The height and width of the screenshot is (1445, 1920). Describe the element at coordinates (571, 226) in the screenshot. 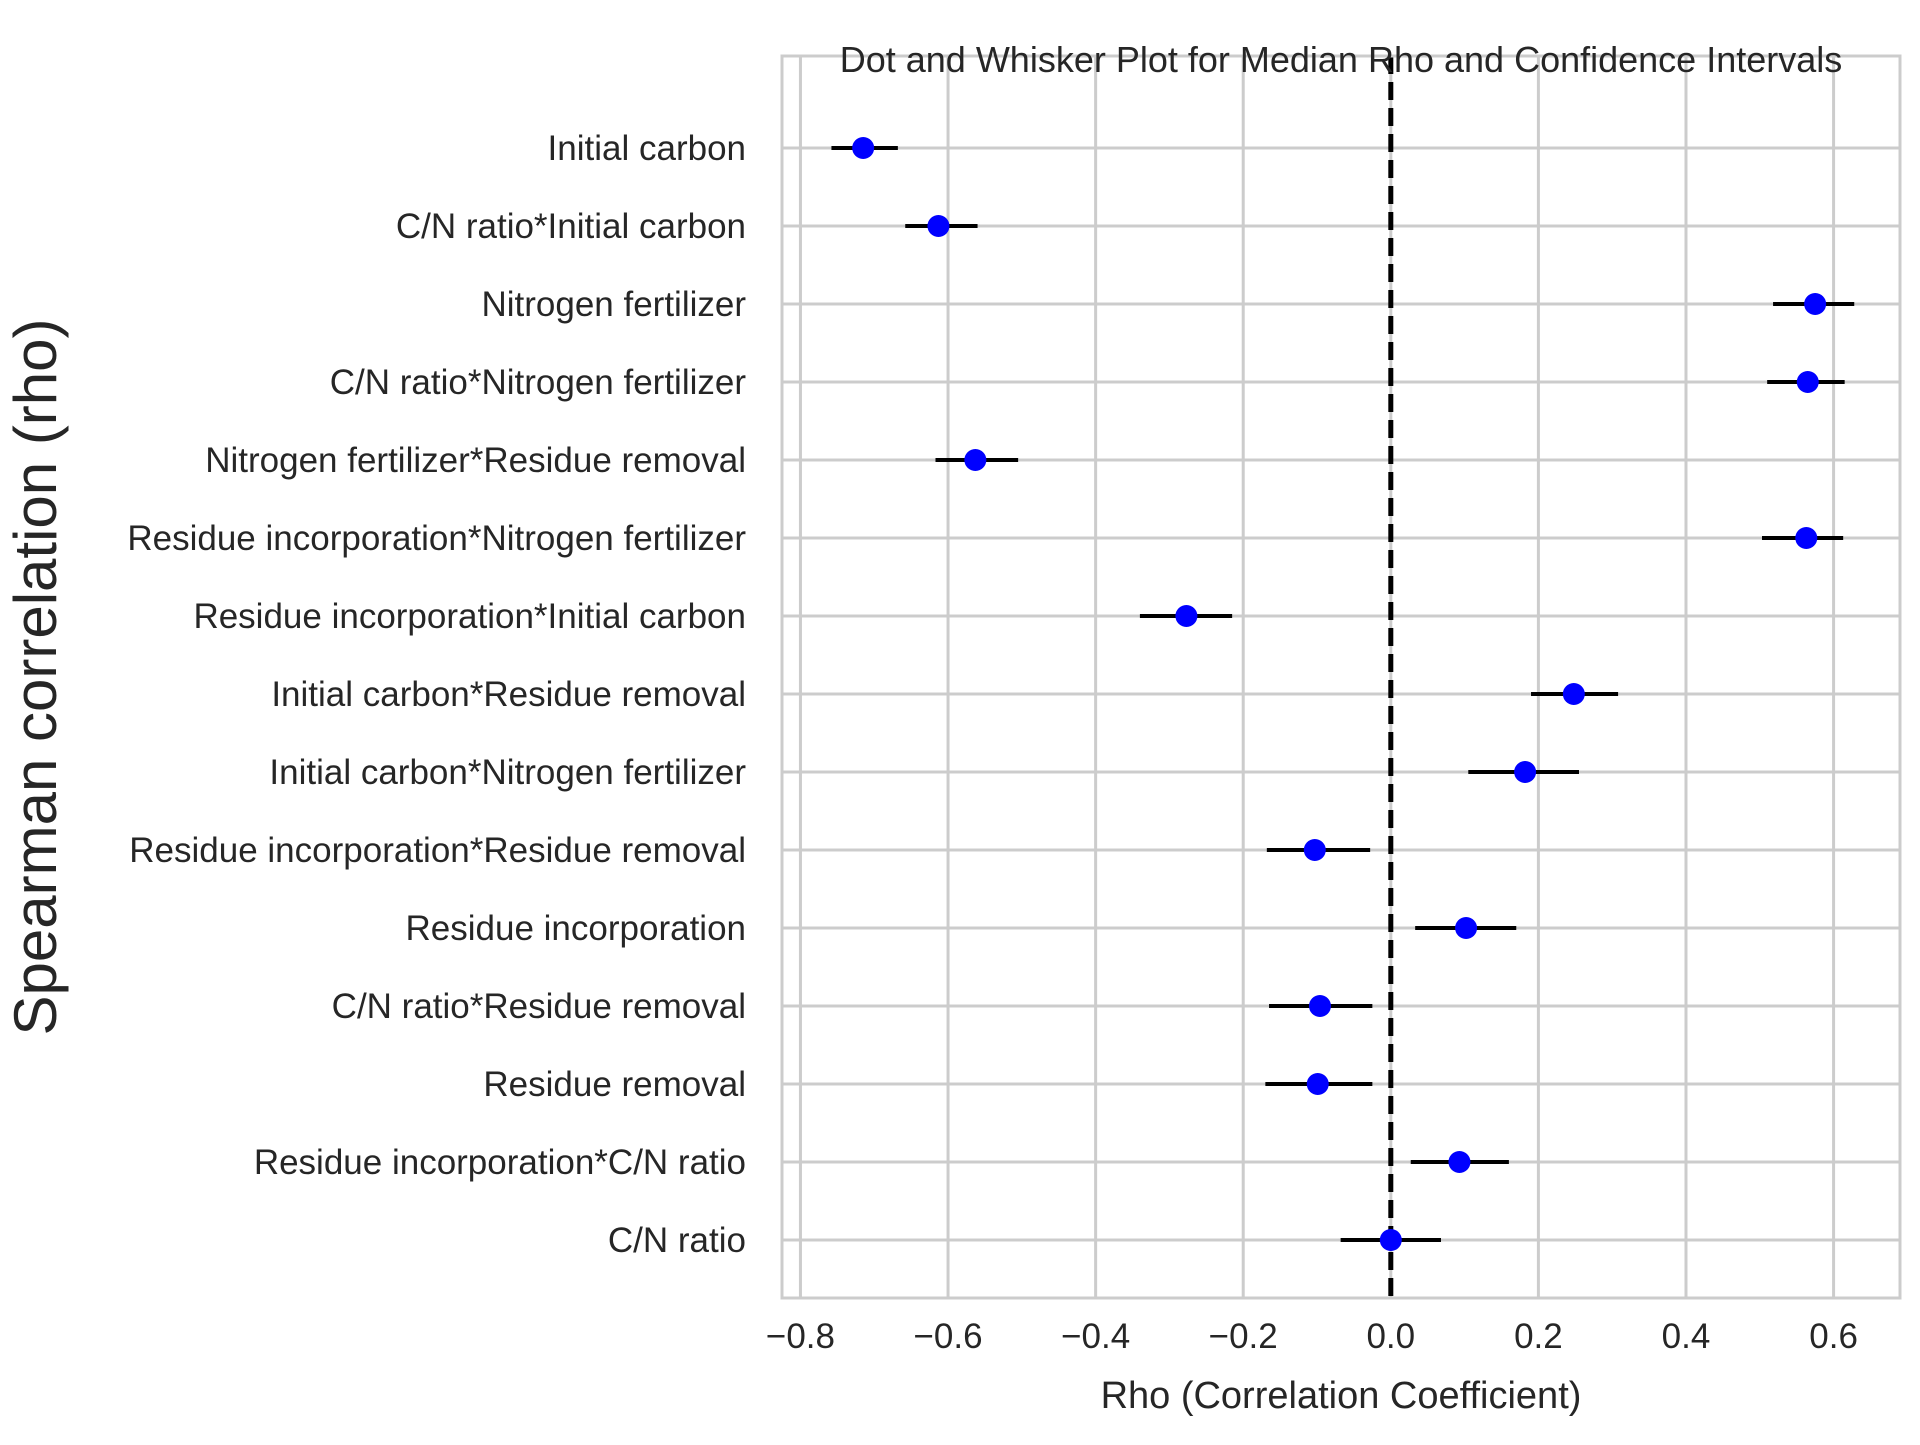

I see `y-category-label: C/N ratio*Initial carbon` at that location.